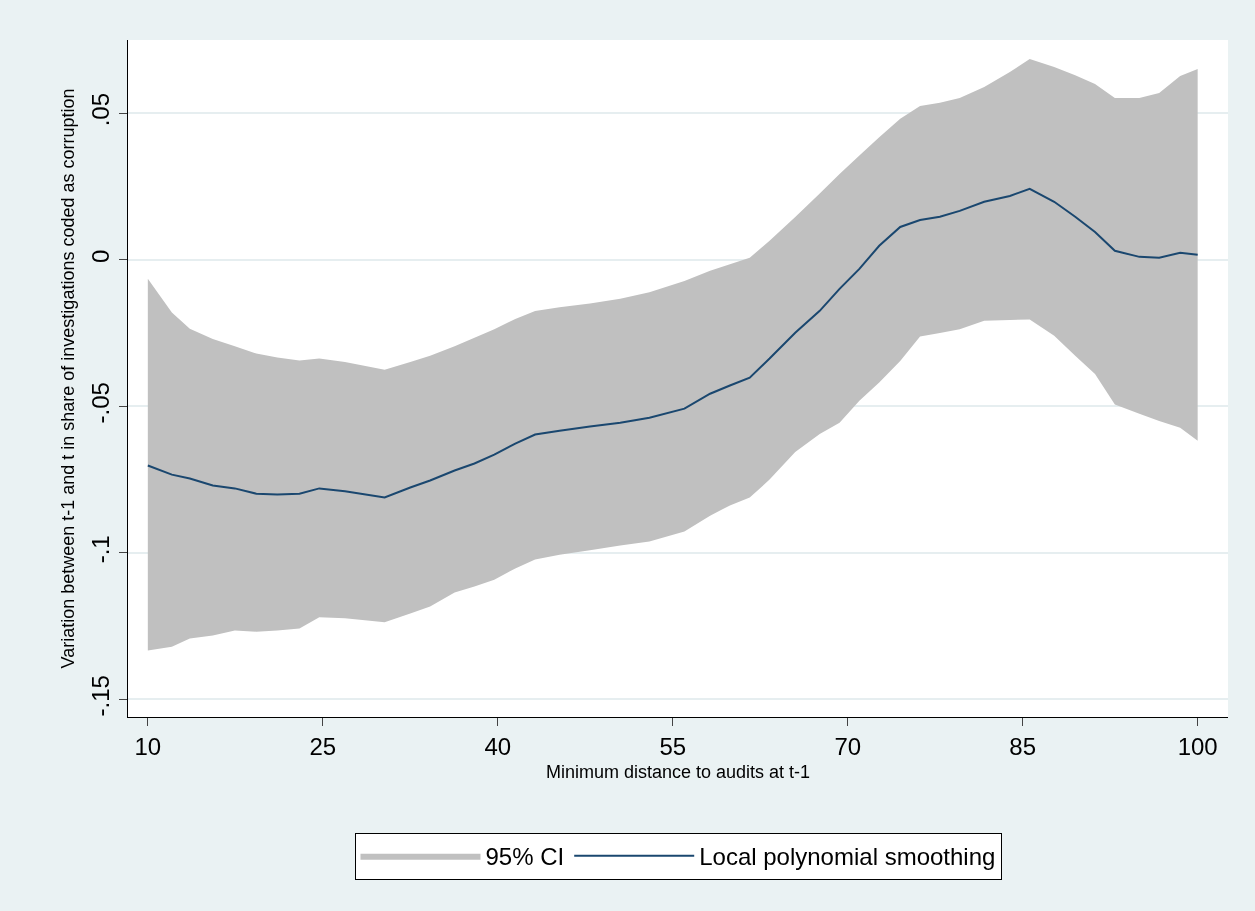  I want to click on x-tick-label: 70, so click(848, 746).